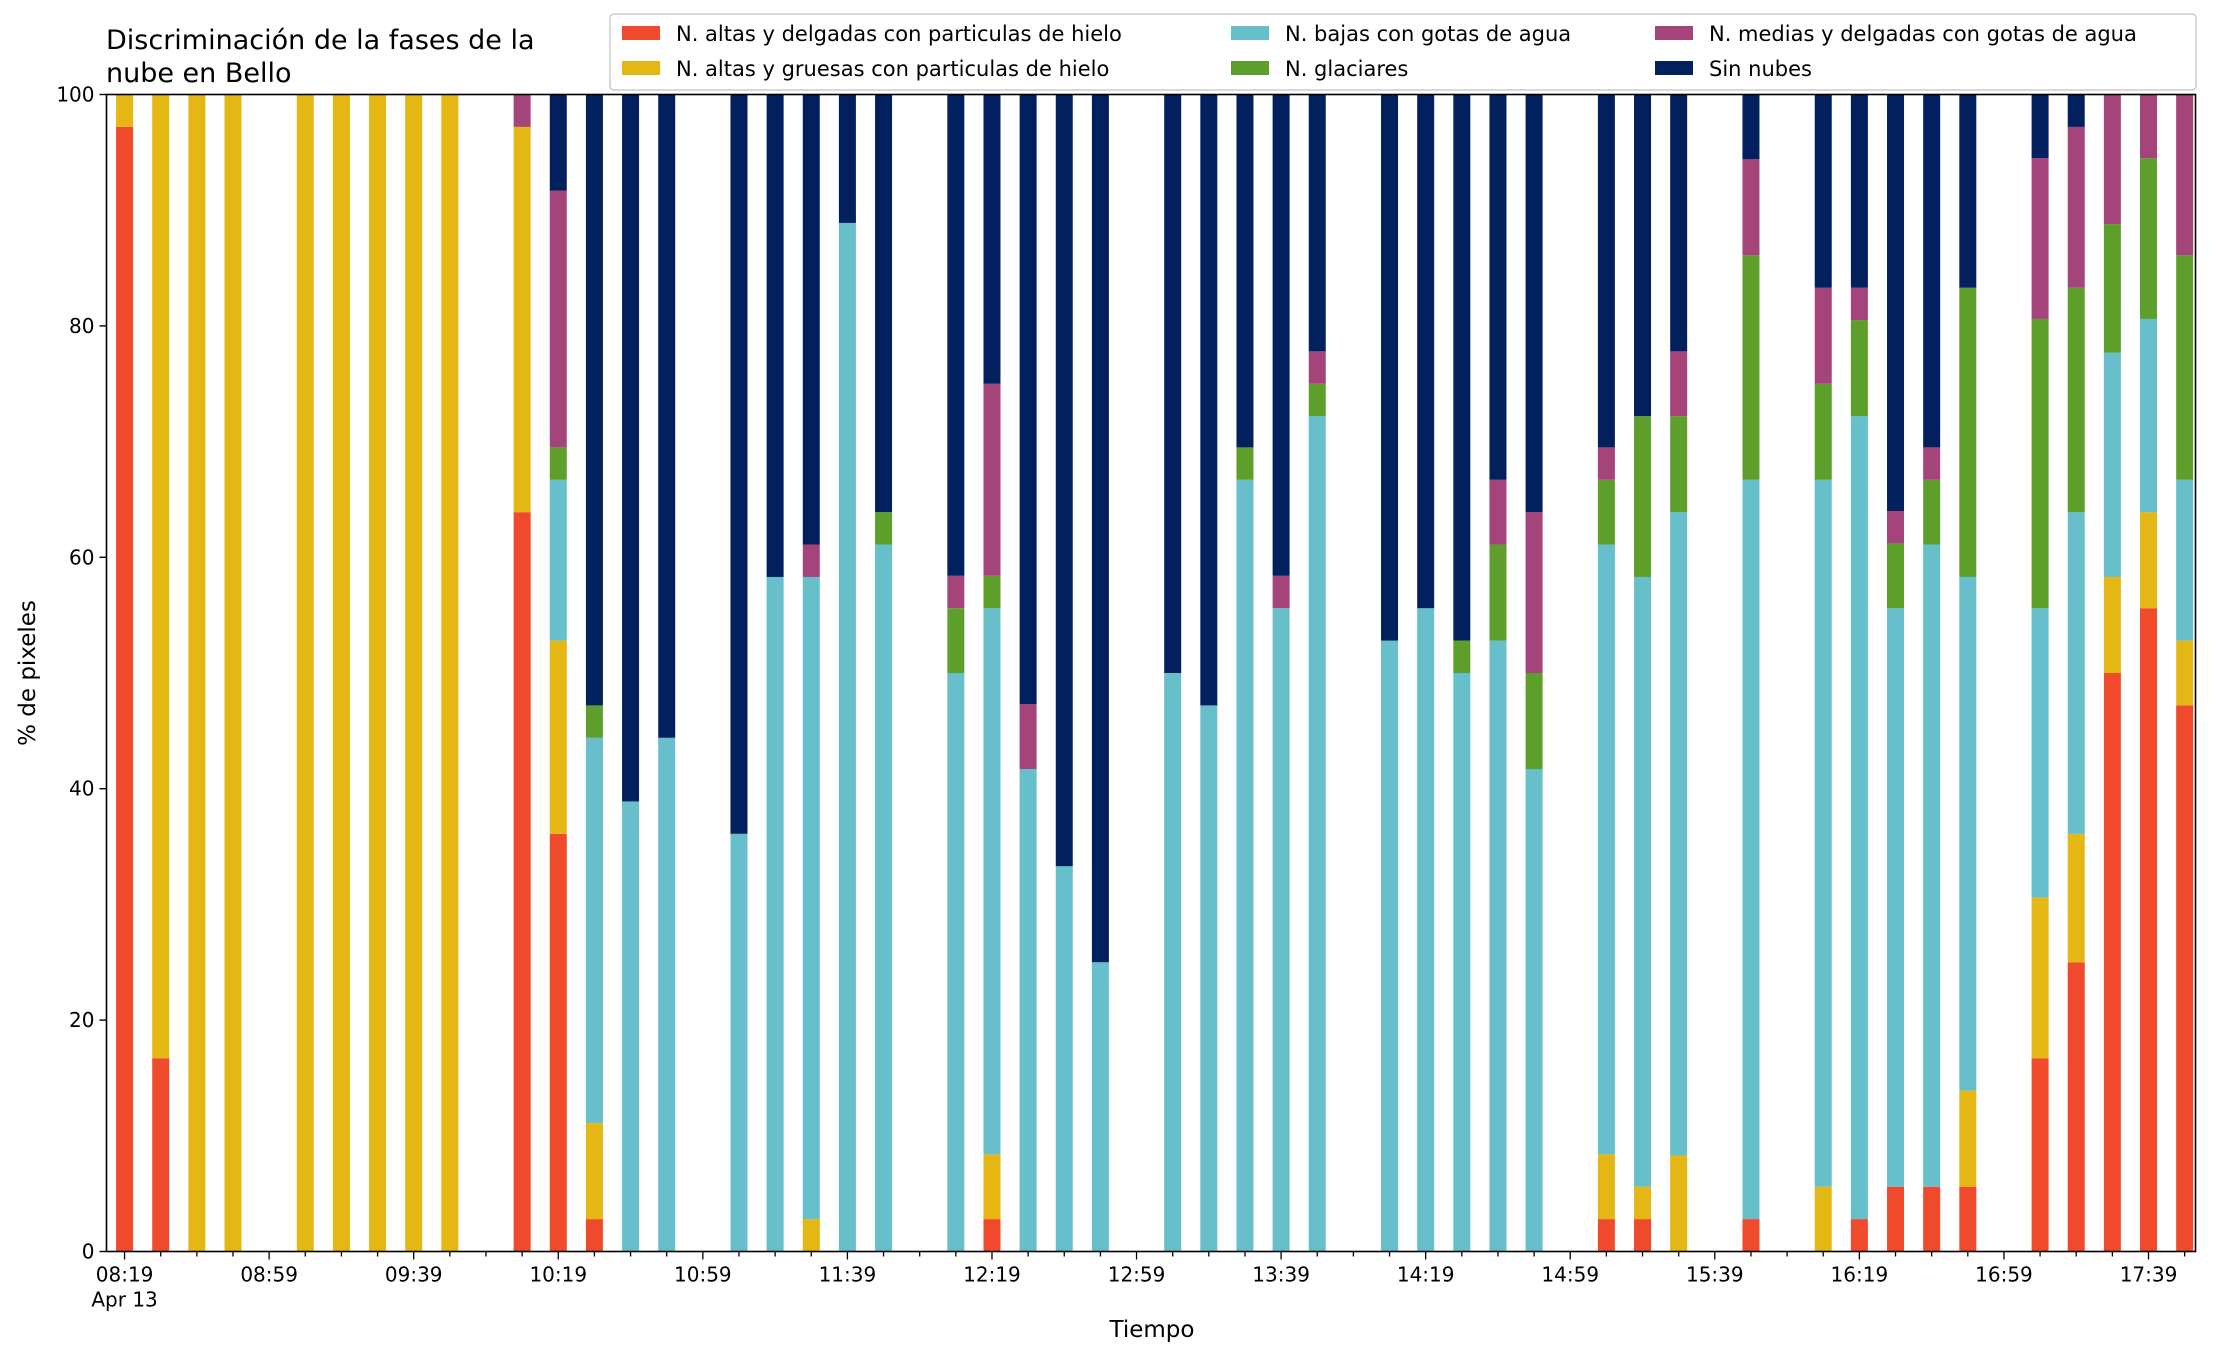 Image resolution: width=2216 pixels, height=1355 pixels. Describe the element at coordinates (1860, 1275) in the screenshot. I see `x-tick-label: 16:19` at that location.